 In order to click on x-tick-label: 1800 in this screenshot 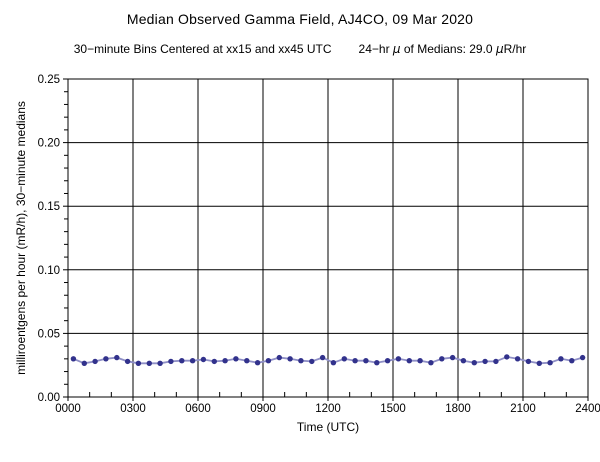, I will do `click(458, 409)`.